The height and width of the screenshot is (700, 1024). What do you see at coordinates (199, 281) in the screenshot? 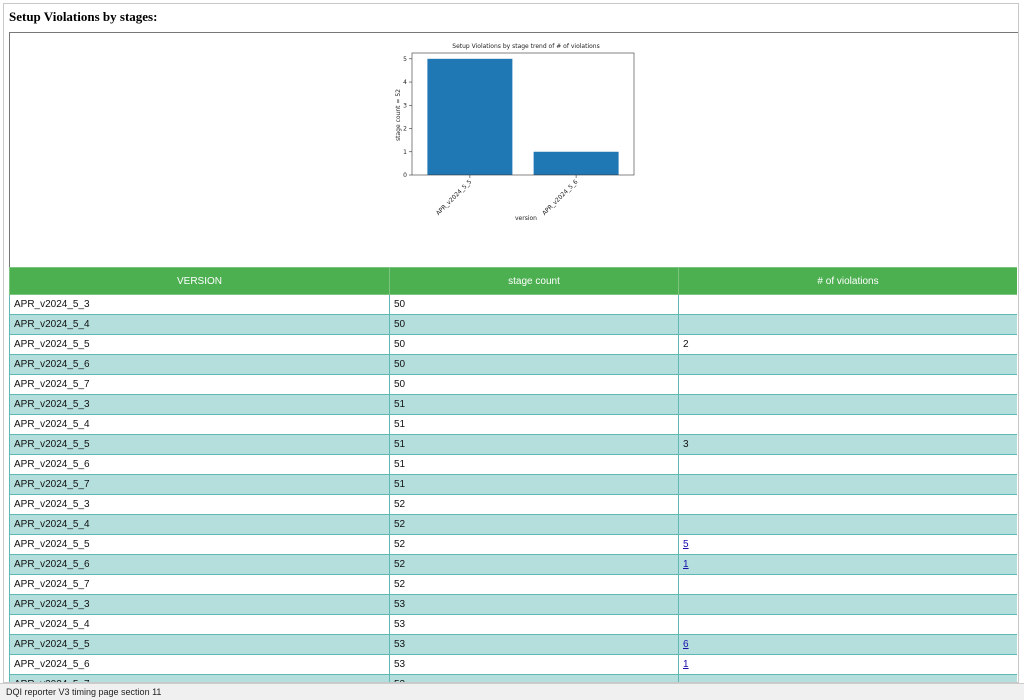
I see `column-header: VERSION` at bounding box center [199, 281].